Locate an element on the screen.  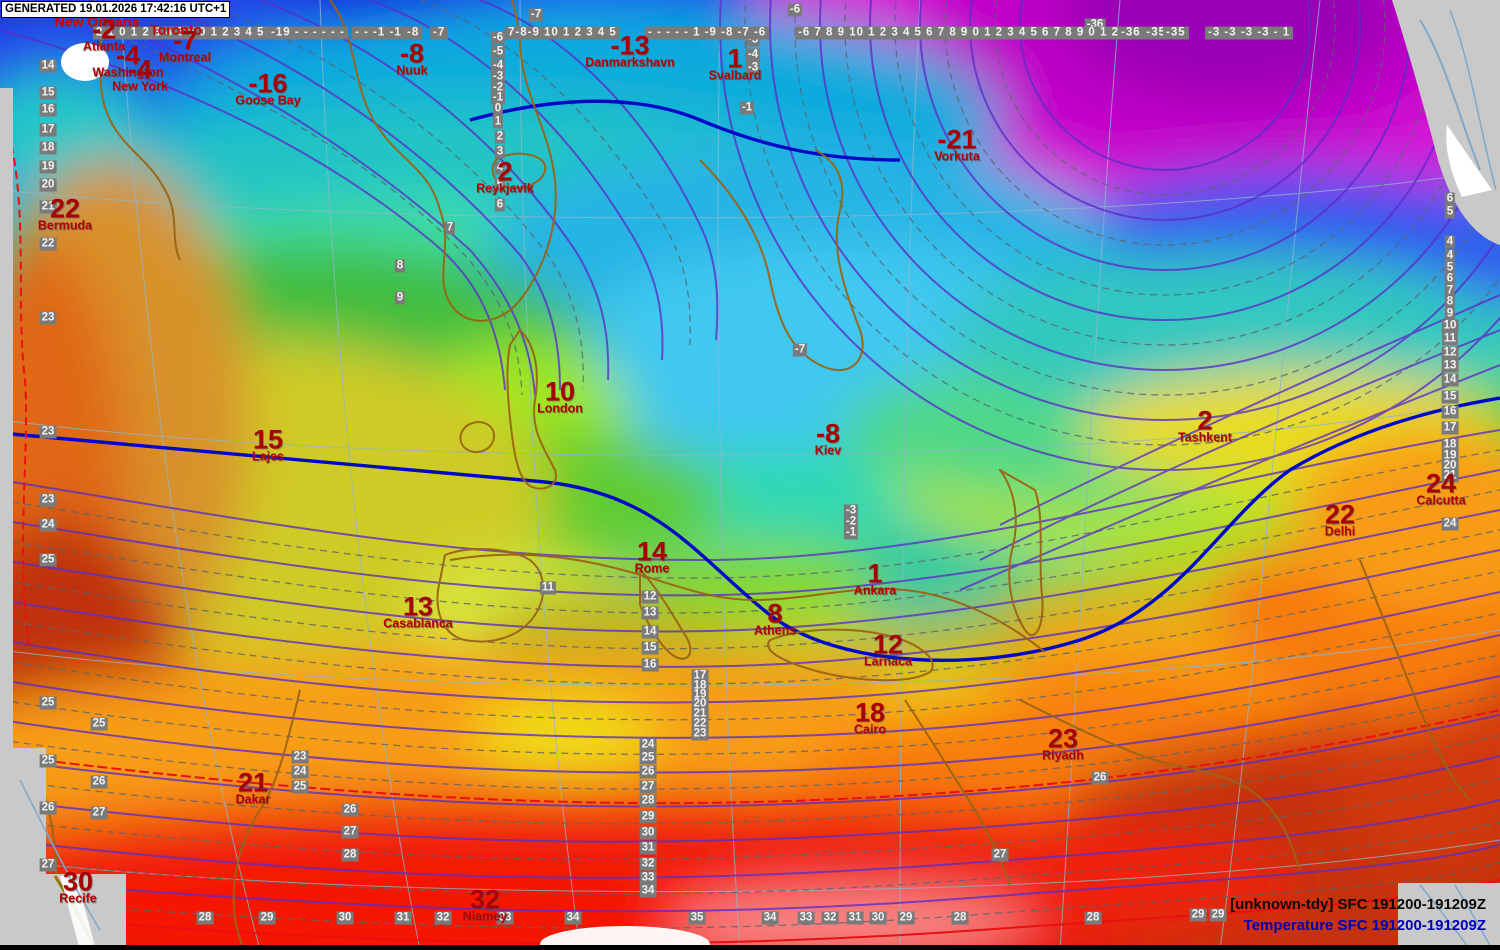
contour-tick-label: 10 is located at coordinates (1450, 326).